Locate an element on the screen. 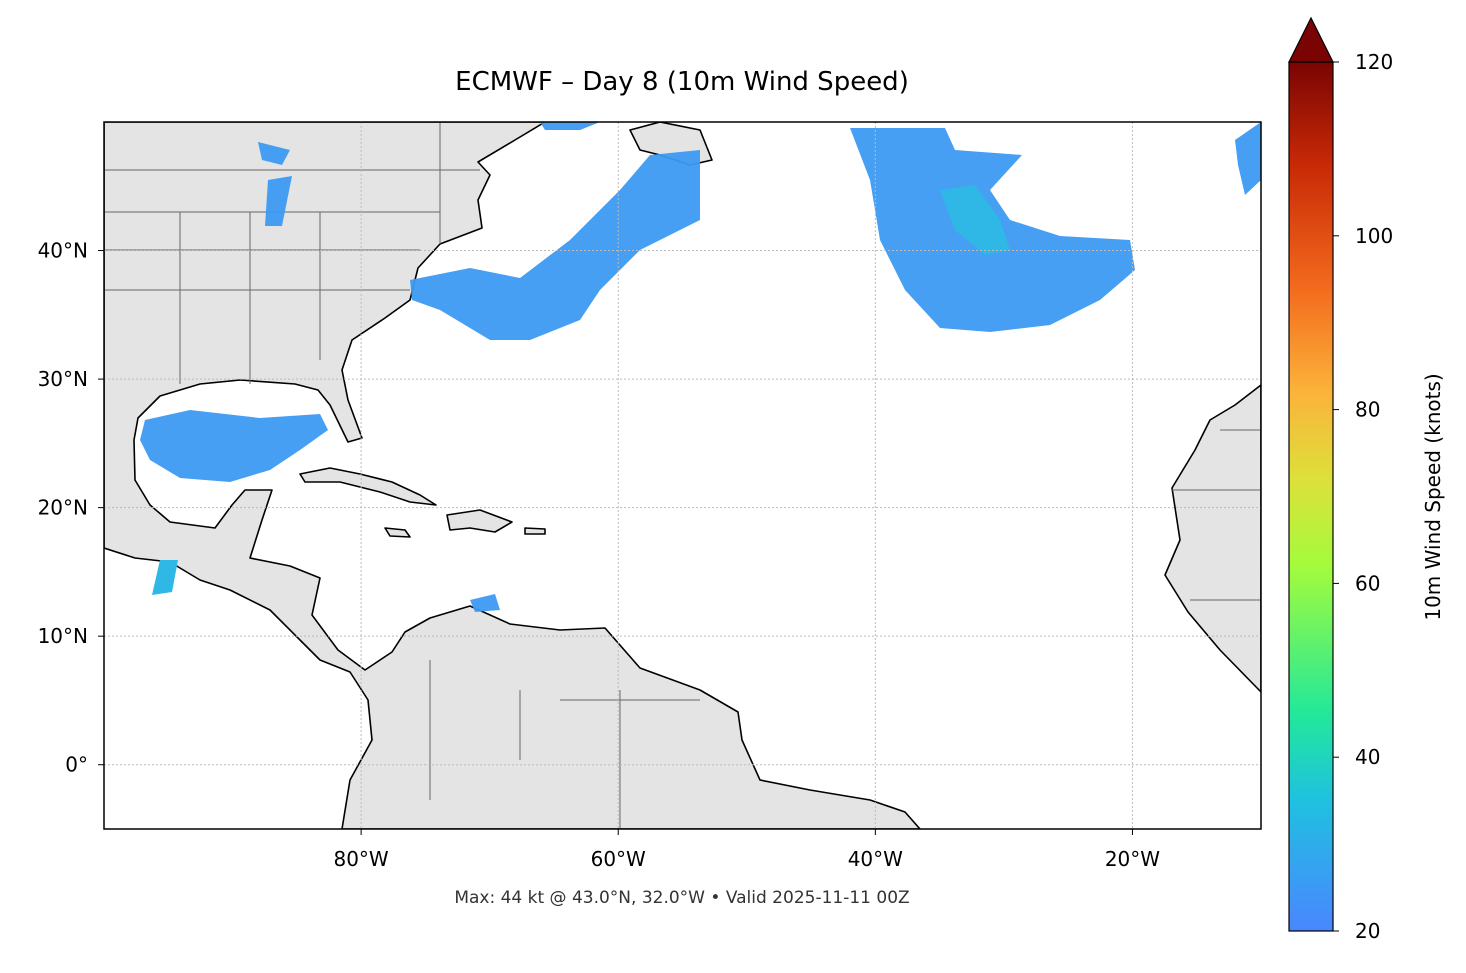  colorbar-label: 10m Wind Speed (knots) is located at coordinates (1433, 496).